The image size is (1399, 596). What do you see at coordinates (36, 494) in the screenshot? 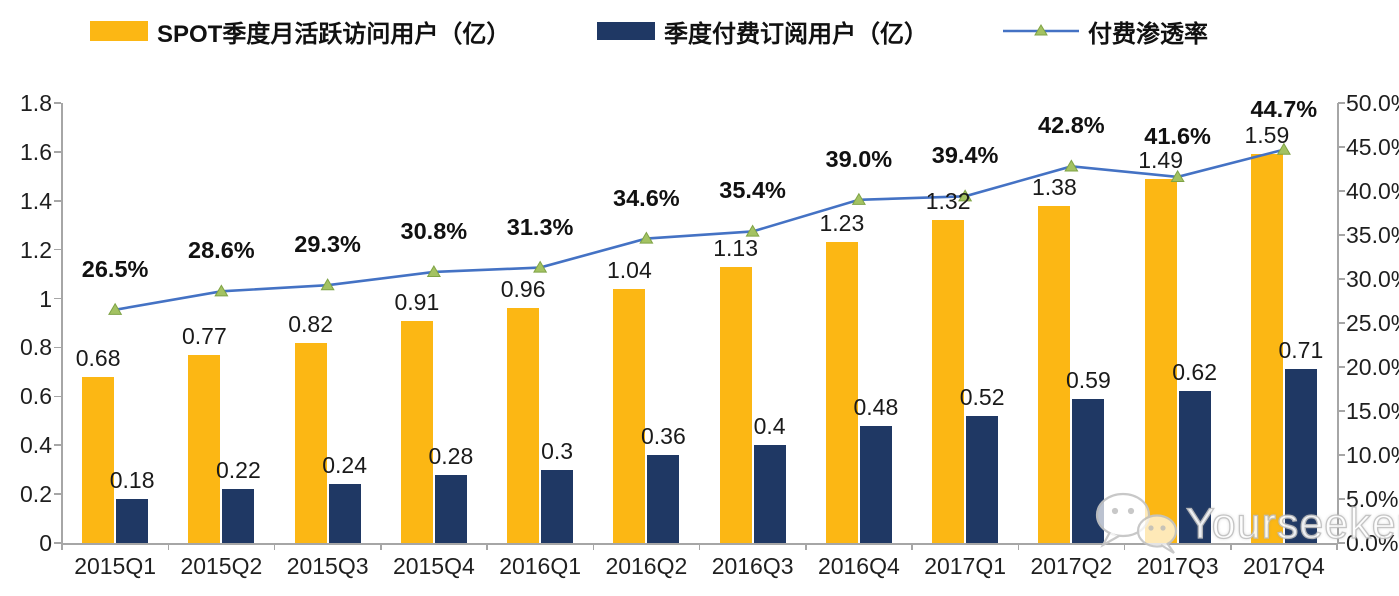
I see `y-axis-tick-label-left: 0.2` at bounding box center [36, 494].